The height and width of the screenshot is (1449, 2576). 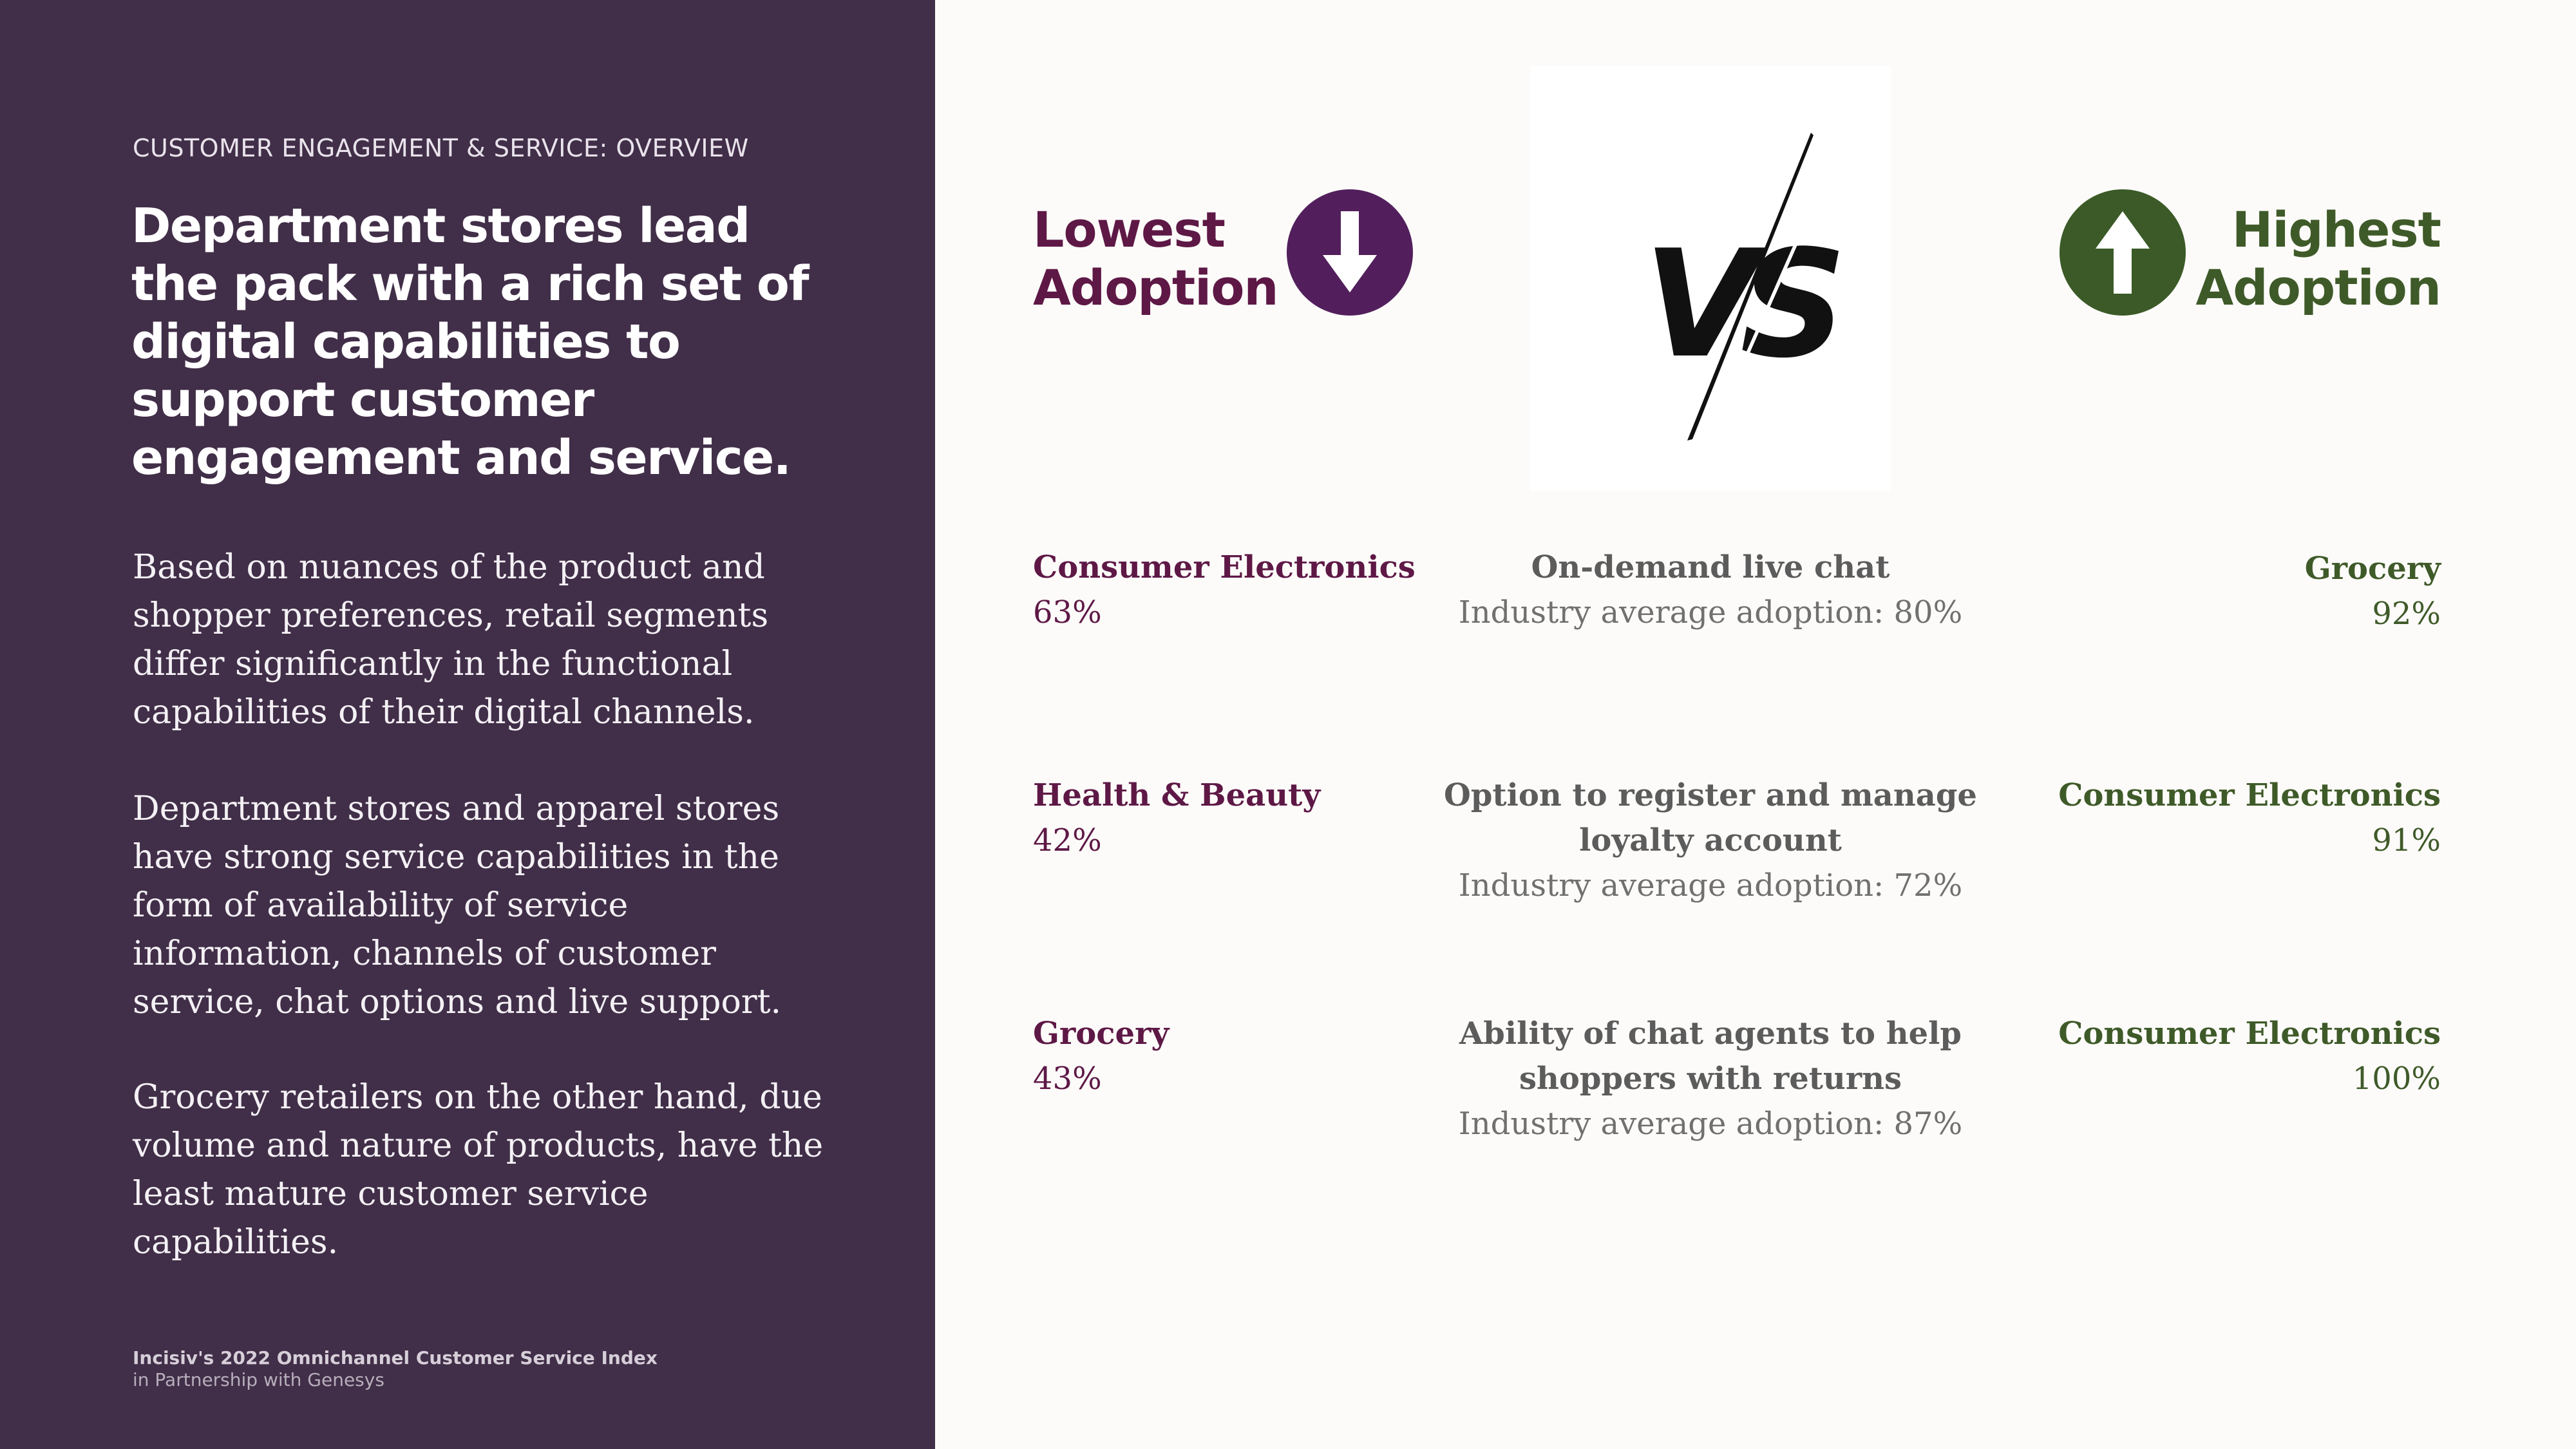 What do you see at coordinates (1710, 567) in the screenshot?
I see `capability-name: On-demand live chat` at bounding box center [1710, 567].